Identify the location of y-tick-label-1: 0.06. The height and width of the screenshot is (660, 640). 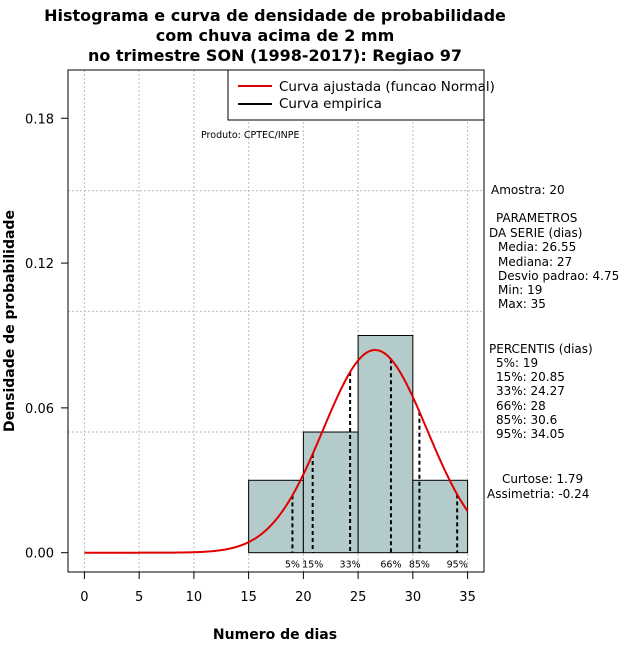
(39, 409).